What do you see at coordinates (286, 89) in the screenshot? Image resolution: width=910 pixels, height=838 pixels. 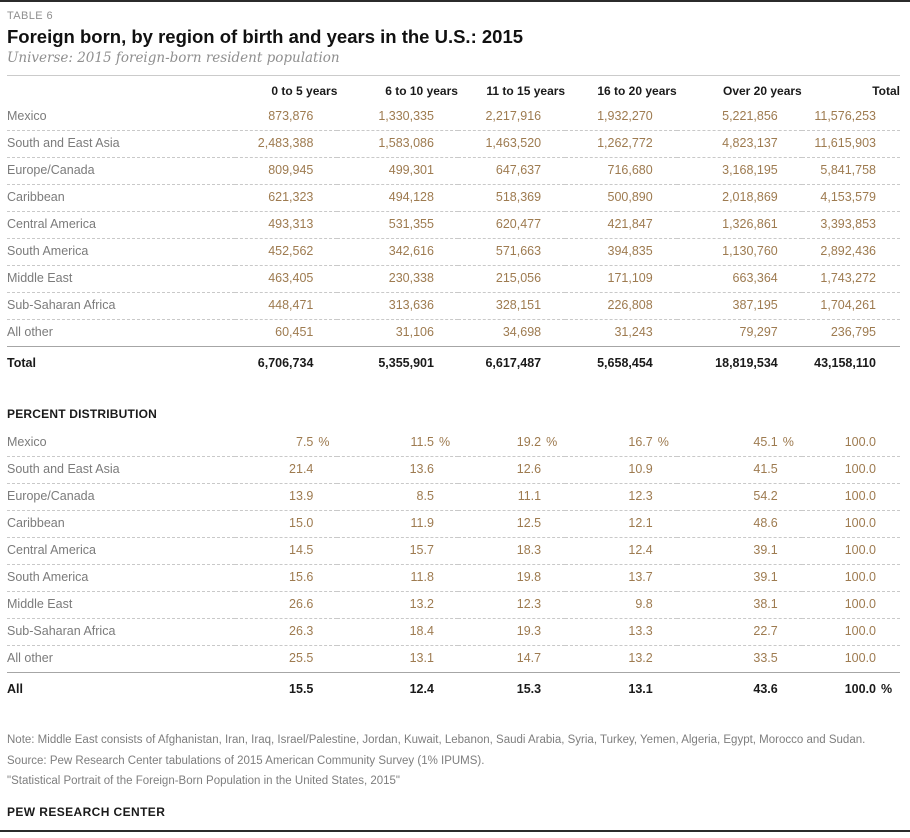 I see `column-header: 0 to 5 years` at bounding box center [286, 89].